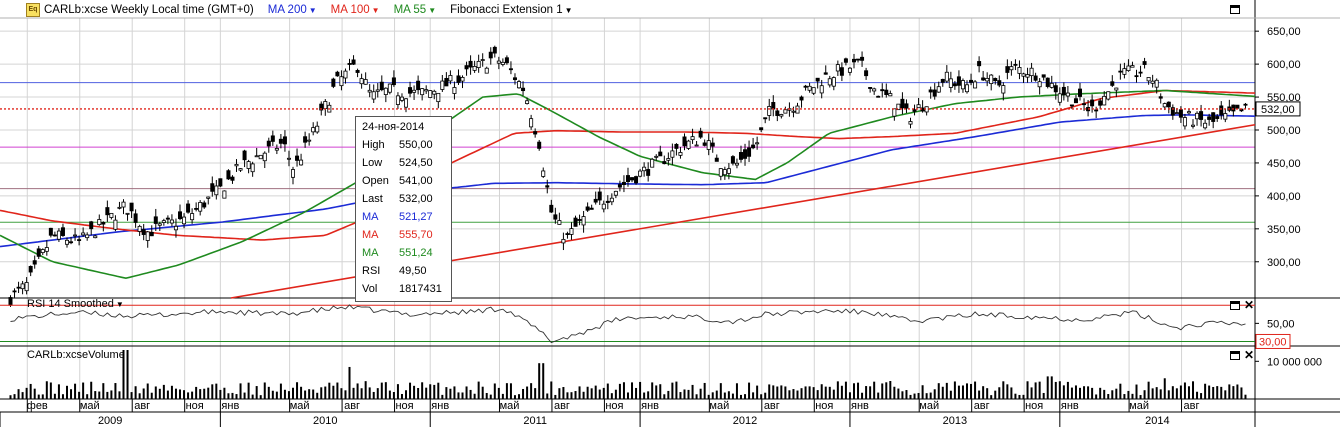 This screenshot has width=1340, height=430. What do you see at coordinates (1235, 9) in the screenshot?
I see `maximize-main-pane-button` at bounding box center [1235, 9].